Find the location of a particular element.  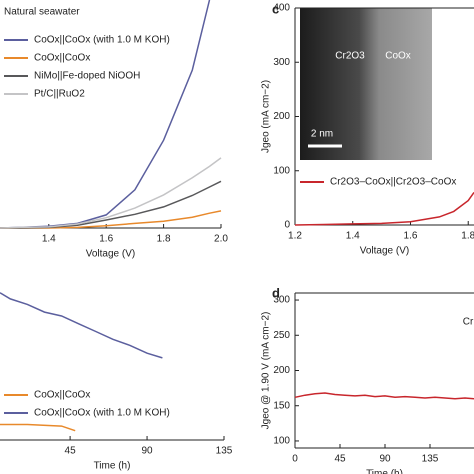

y-axis-label: Jgeo @ 1.90 V (mA cm−2) is located at coordinates (266, 371).